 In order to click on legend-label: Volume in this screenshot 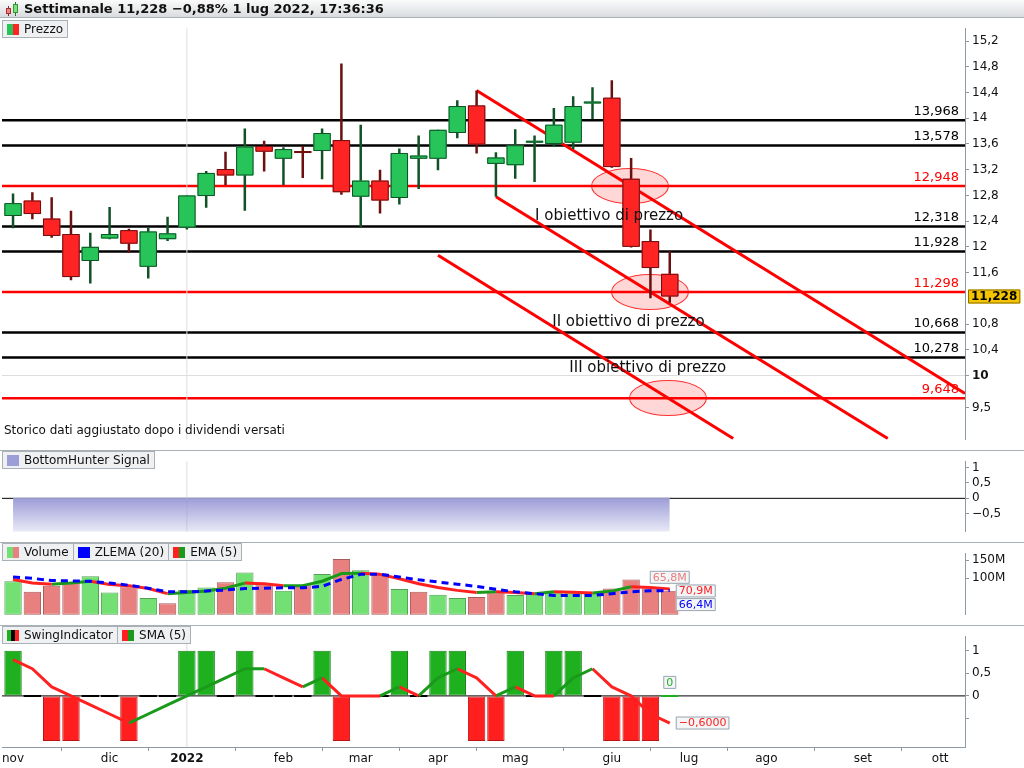, I will do `click(46, 552)`.